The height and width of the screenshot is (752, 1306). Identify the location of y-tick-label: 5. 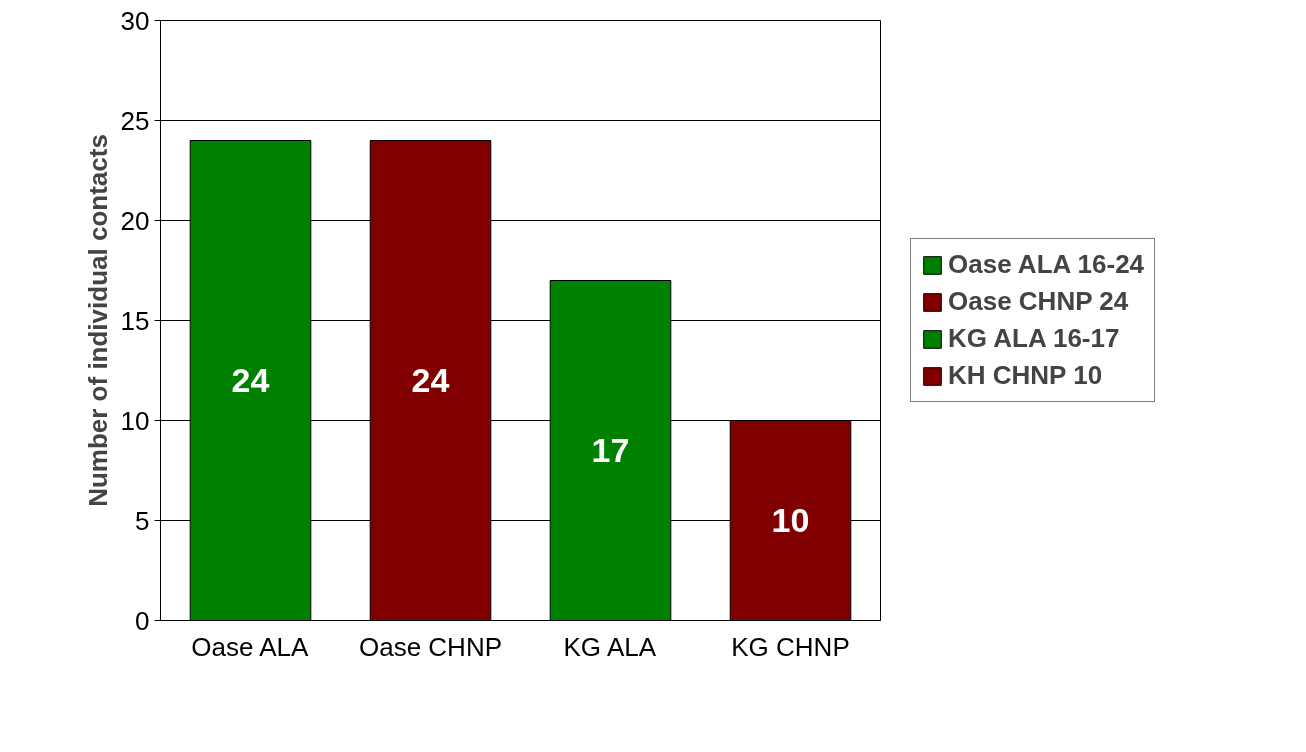
(142, 520).